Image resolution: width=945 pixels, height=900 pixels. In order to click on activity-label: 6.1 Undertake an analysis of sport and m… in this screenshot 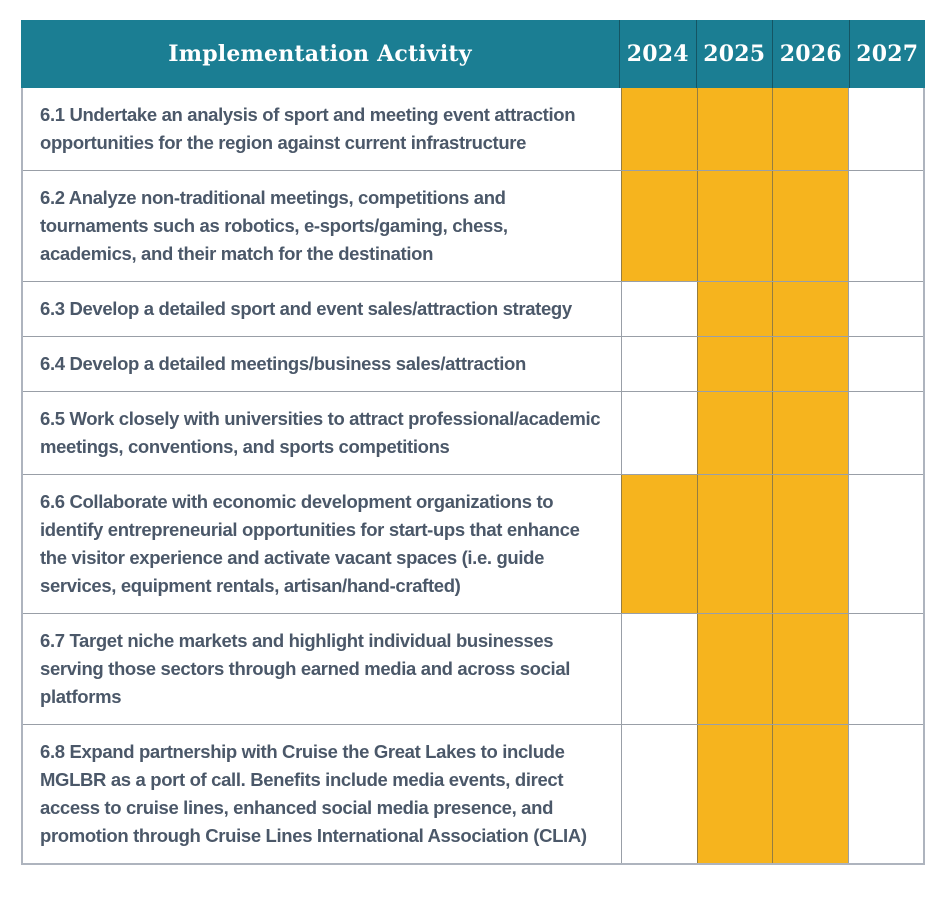, I will do `click(308, 128)`.